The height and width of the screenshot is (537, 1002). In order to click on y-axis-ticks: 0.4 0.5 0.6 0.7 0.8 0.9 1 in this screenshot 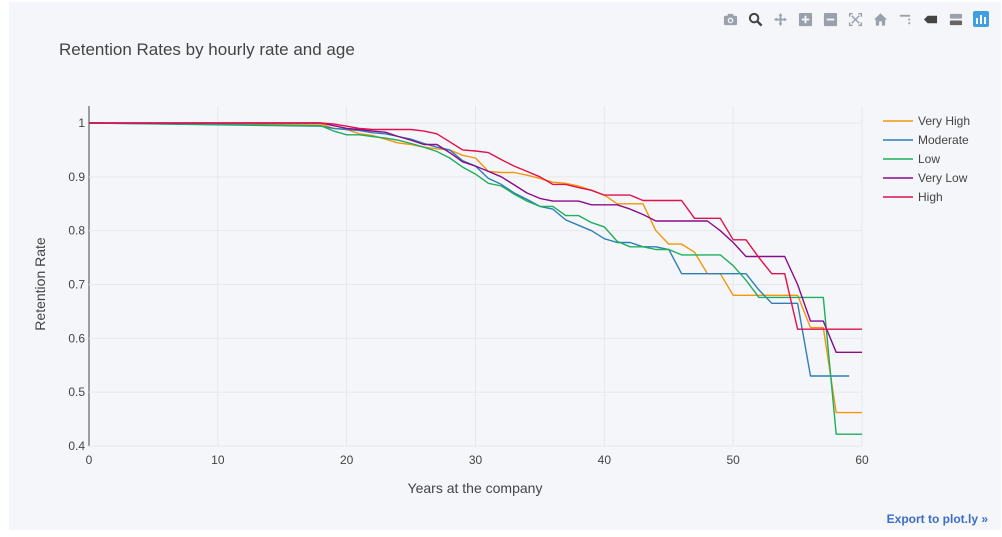, I will do `click(76, 284)`.